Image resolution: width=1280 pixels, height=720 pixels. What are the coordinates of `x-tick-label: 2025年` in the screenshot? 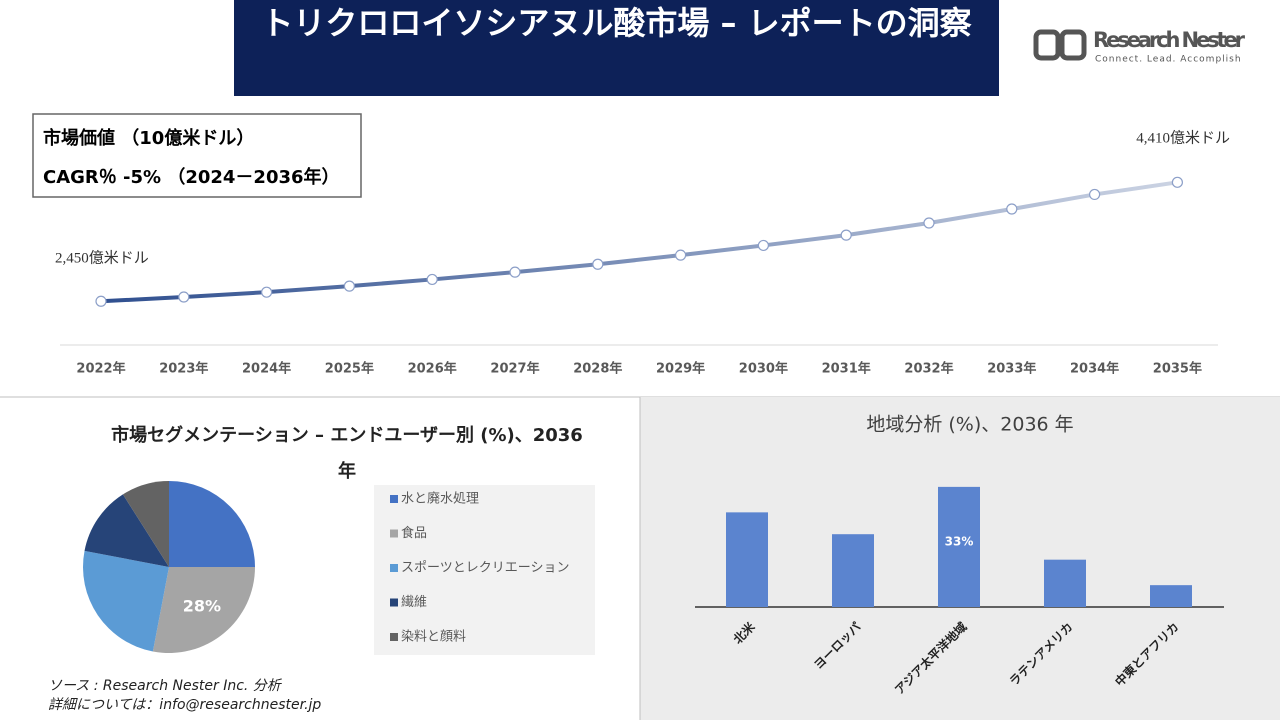 It's located at (349, 369).